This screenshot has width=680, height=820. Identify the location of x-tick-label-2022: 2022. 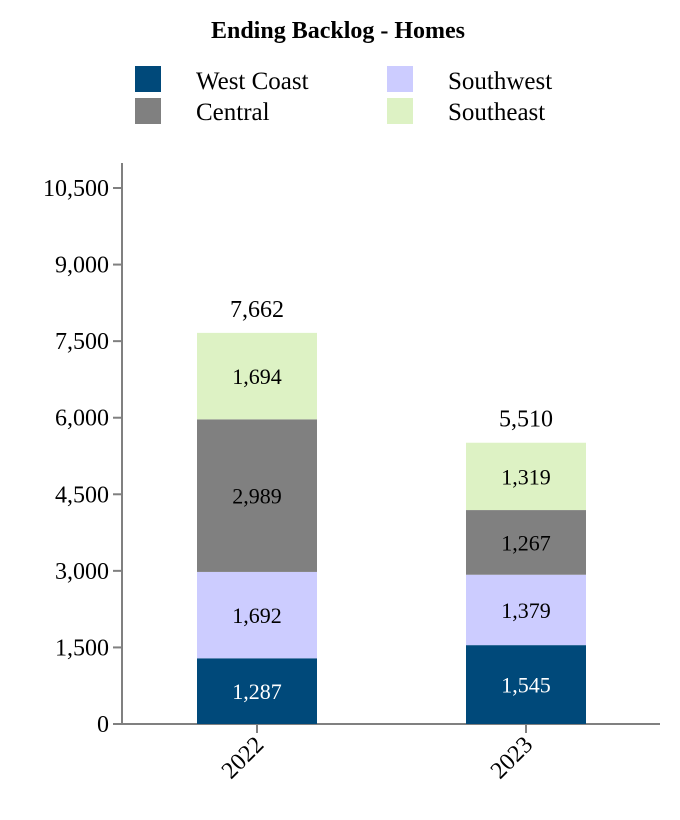
(243, 758).